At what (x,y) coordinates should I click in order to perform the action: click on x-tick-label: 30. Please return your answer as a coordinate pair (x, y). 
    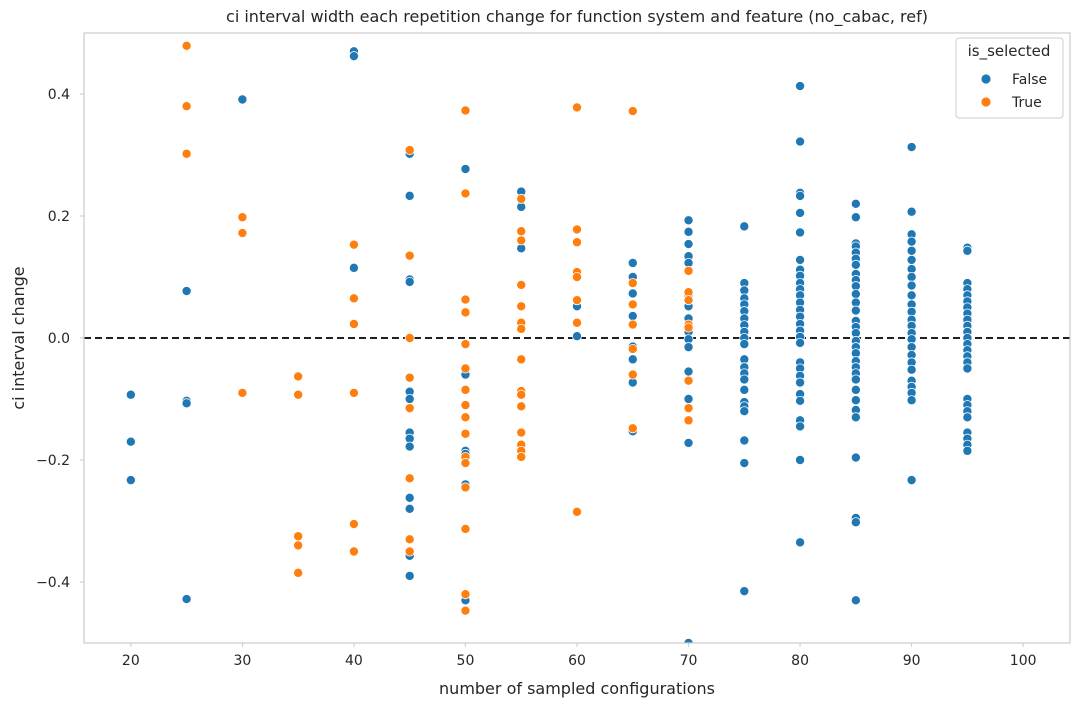
    Looking at the image, I should click on (242, 661).